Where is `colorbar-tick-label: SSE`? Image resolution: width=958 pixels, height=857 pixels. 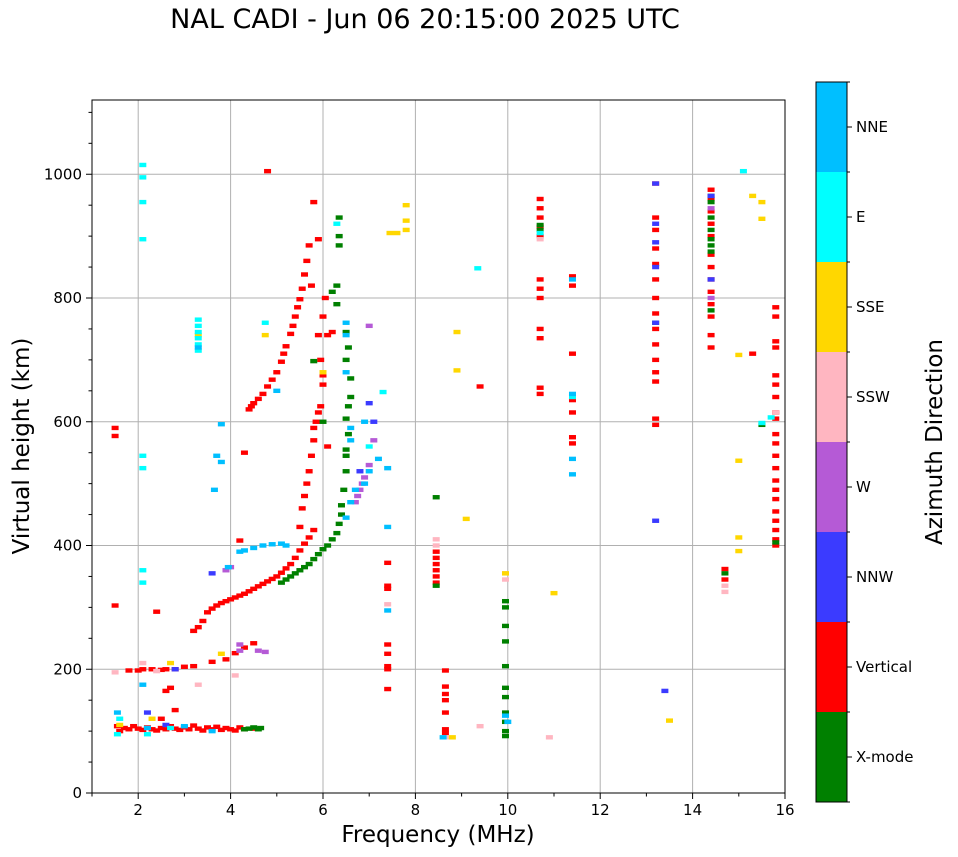 colorbar-tick-label: SSE is located at coordinates (870, 307).